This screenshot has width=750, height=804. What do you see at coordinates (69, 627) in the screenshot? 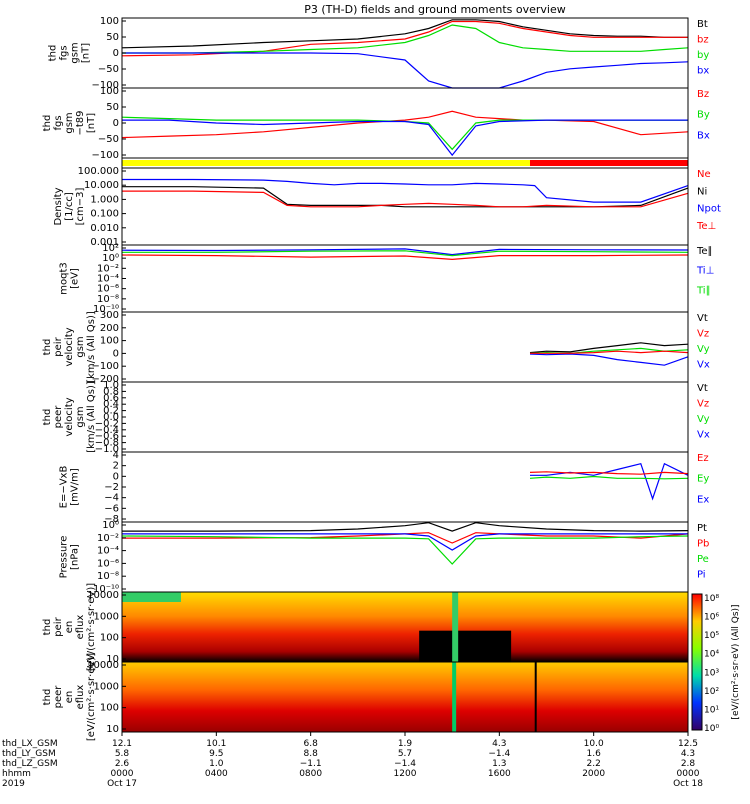
I see `y-axis-label: en` at bounding box center [69, 627].